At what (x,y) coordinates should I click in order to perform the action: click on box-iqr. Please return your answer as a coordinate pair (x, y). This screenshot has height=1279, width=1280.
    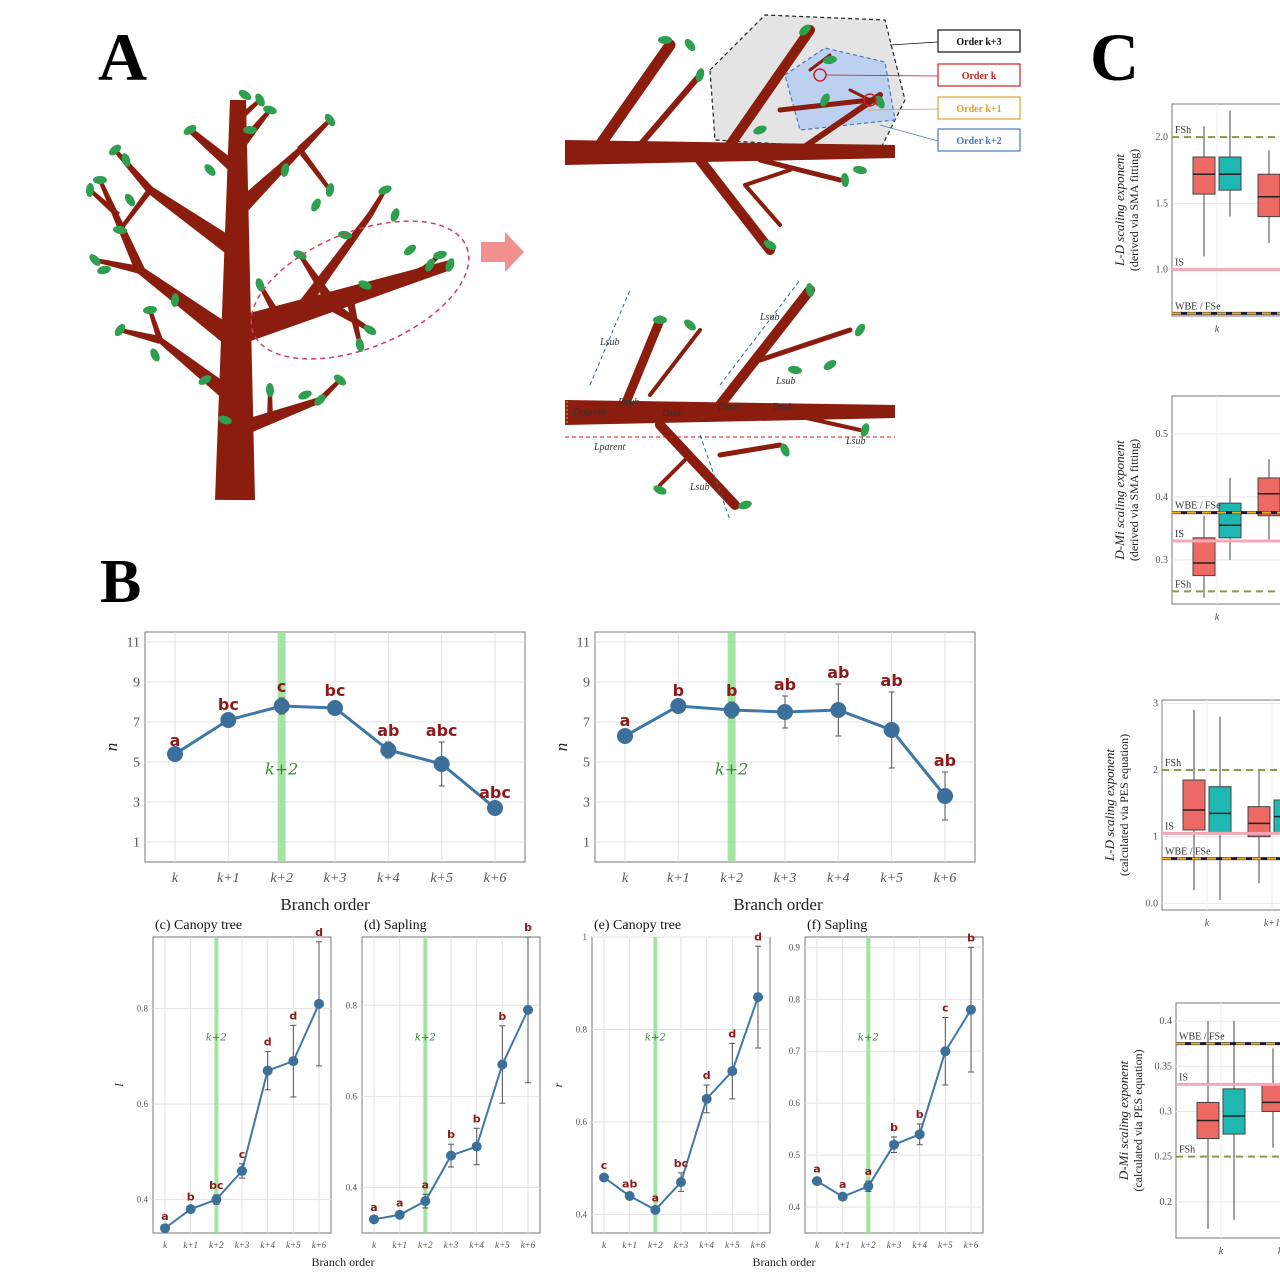
    Looking at the image, I should click on (1268, 195).